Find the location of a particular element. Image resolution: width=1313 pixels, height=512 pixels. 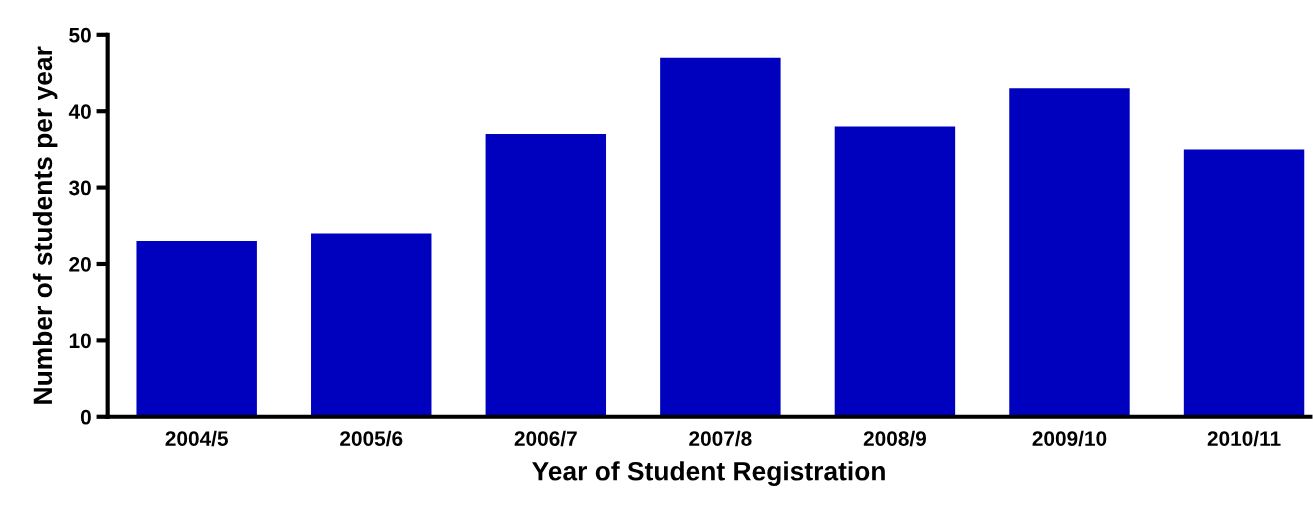

x-tick-label: 2007/8 is located at coordinates (720, 438).